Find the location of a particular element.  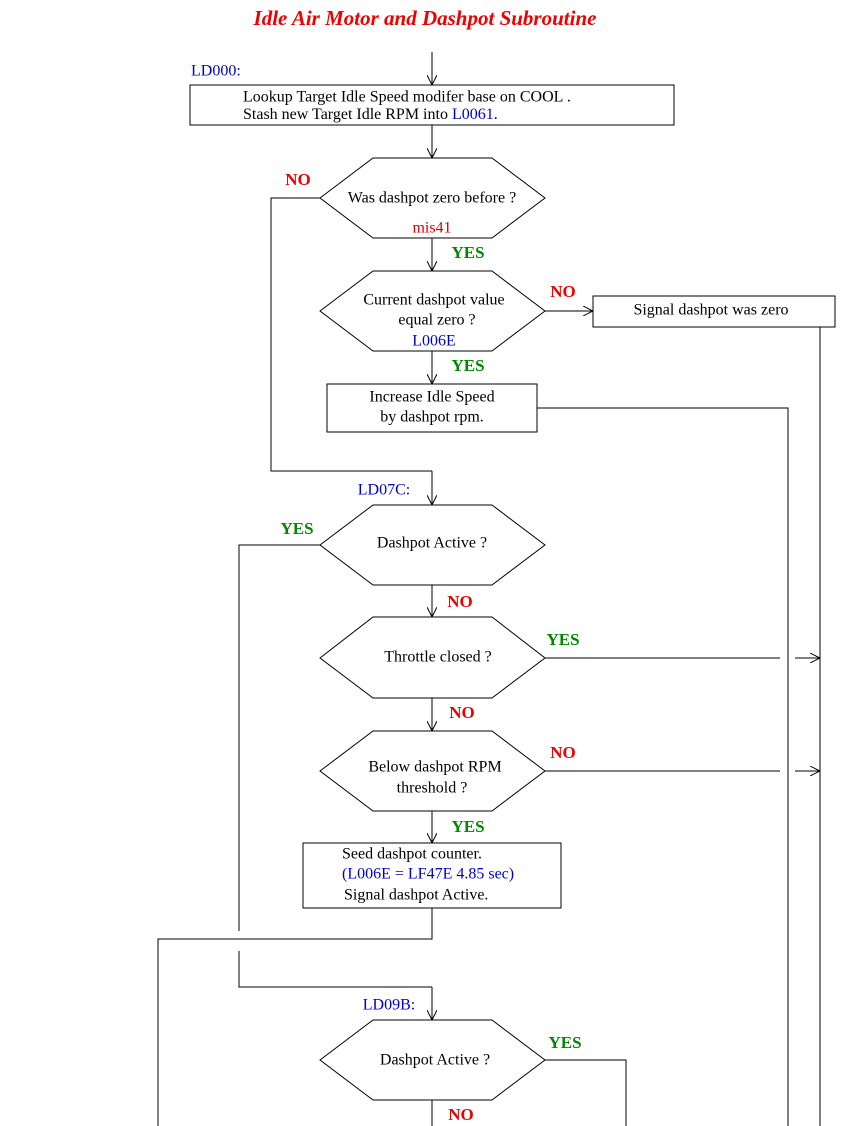

decision-text: Current dashpot value is located at coordinates (433, 300).